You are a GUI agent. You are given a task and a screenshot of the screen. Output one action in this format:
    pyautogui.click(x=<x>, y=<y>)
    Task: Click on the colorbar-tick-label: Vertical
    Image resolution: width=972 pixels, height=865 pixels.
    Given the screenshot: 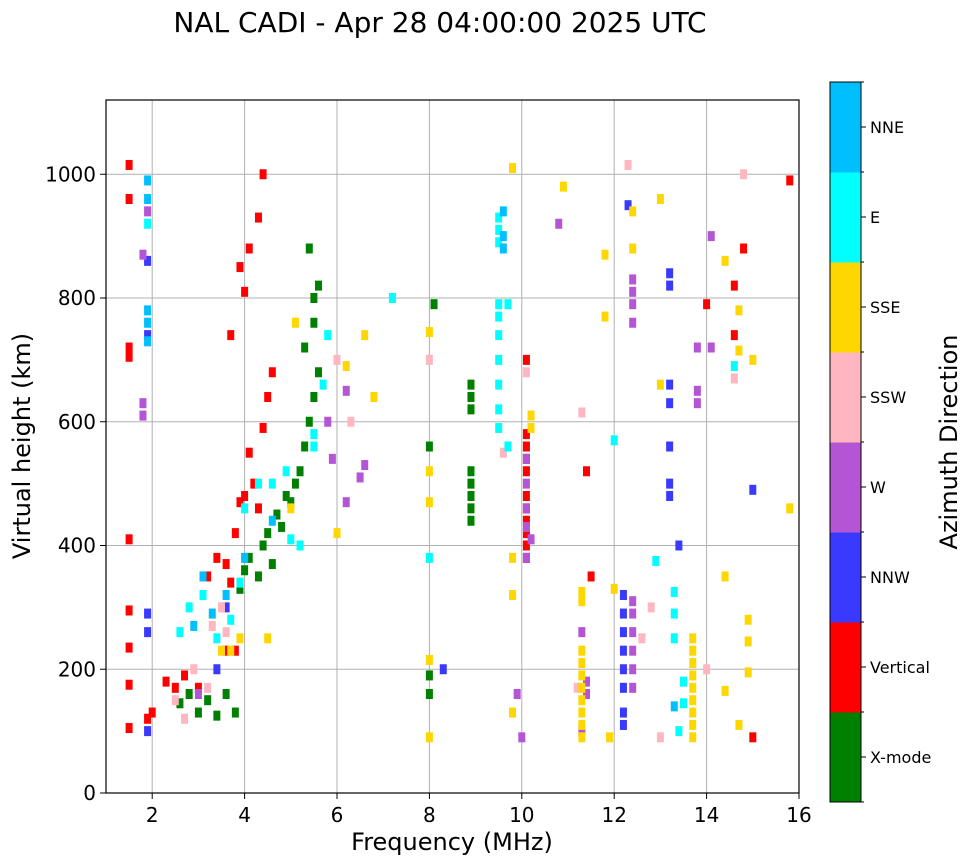 What is the action you would take?
    pyautogui.click(x=900, y=667)
    